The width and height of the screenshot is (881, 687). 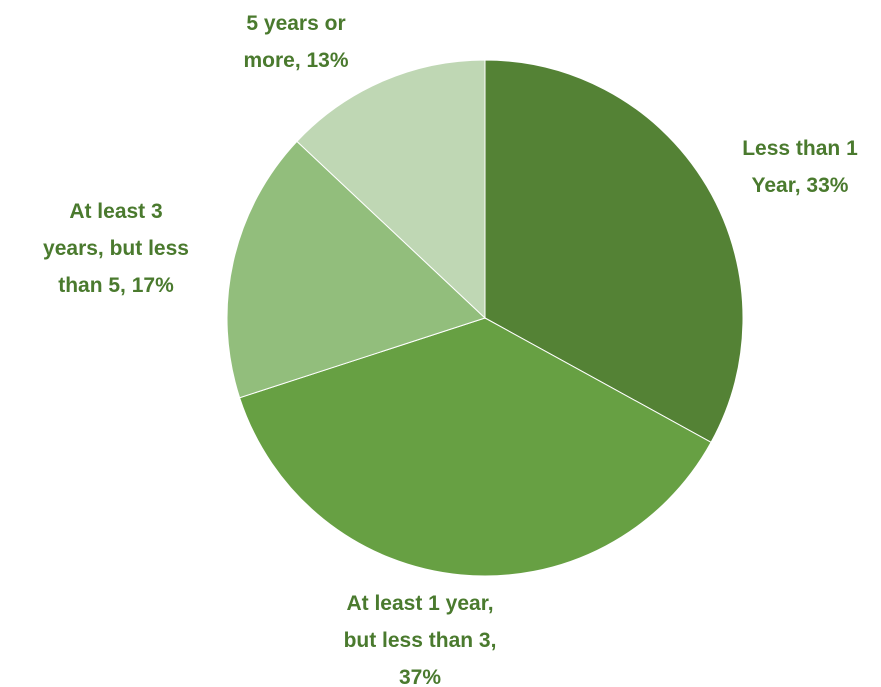 I want to click on data-label-line: At least 1 year,, so click(x=419, y=603).